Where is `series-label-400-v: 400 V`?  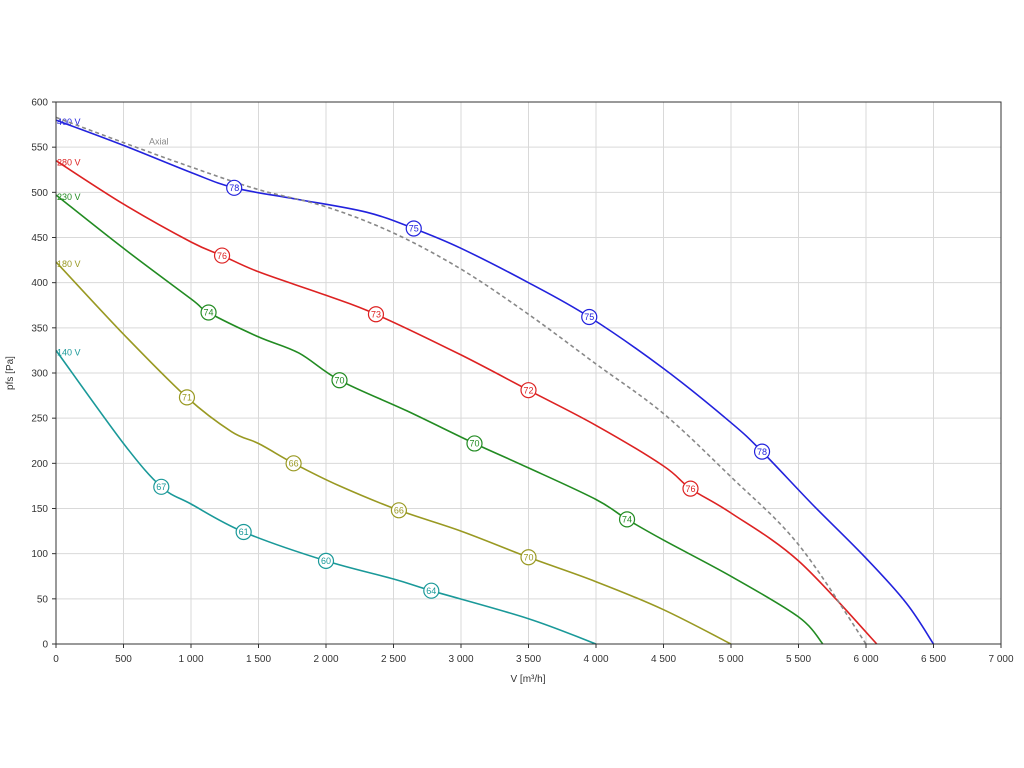
series-label-400-v: 400 V is located at coordinates (69, 122).